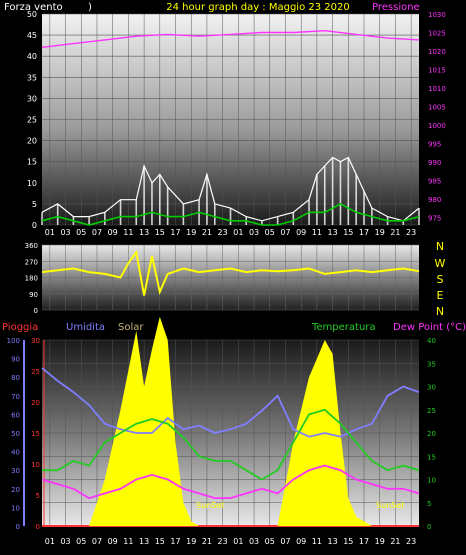  I want to click on humidity-ytick: 30, so click(15, 471).